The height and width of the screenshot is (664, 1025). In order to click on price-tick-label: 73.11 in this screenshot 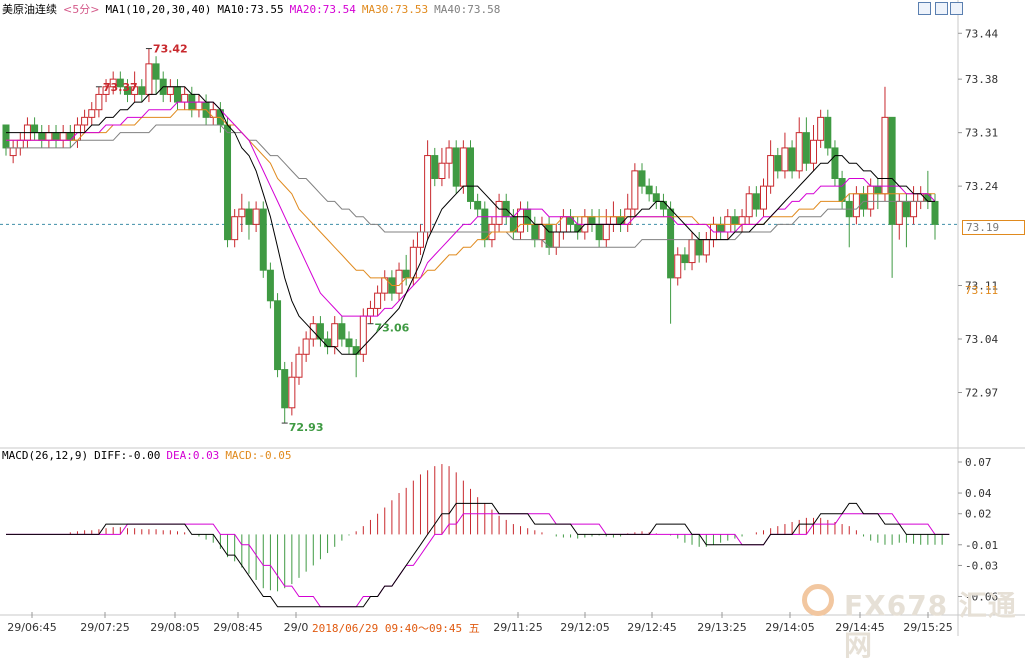, I will do `click(981, 286)`.